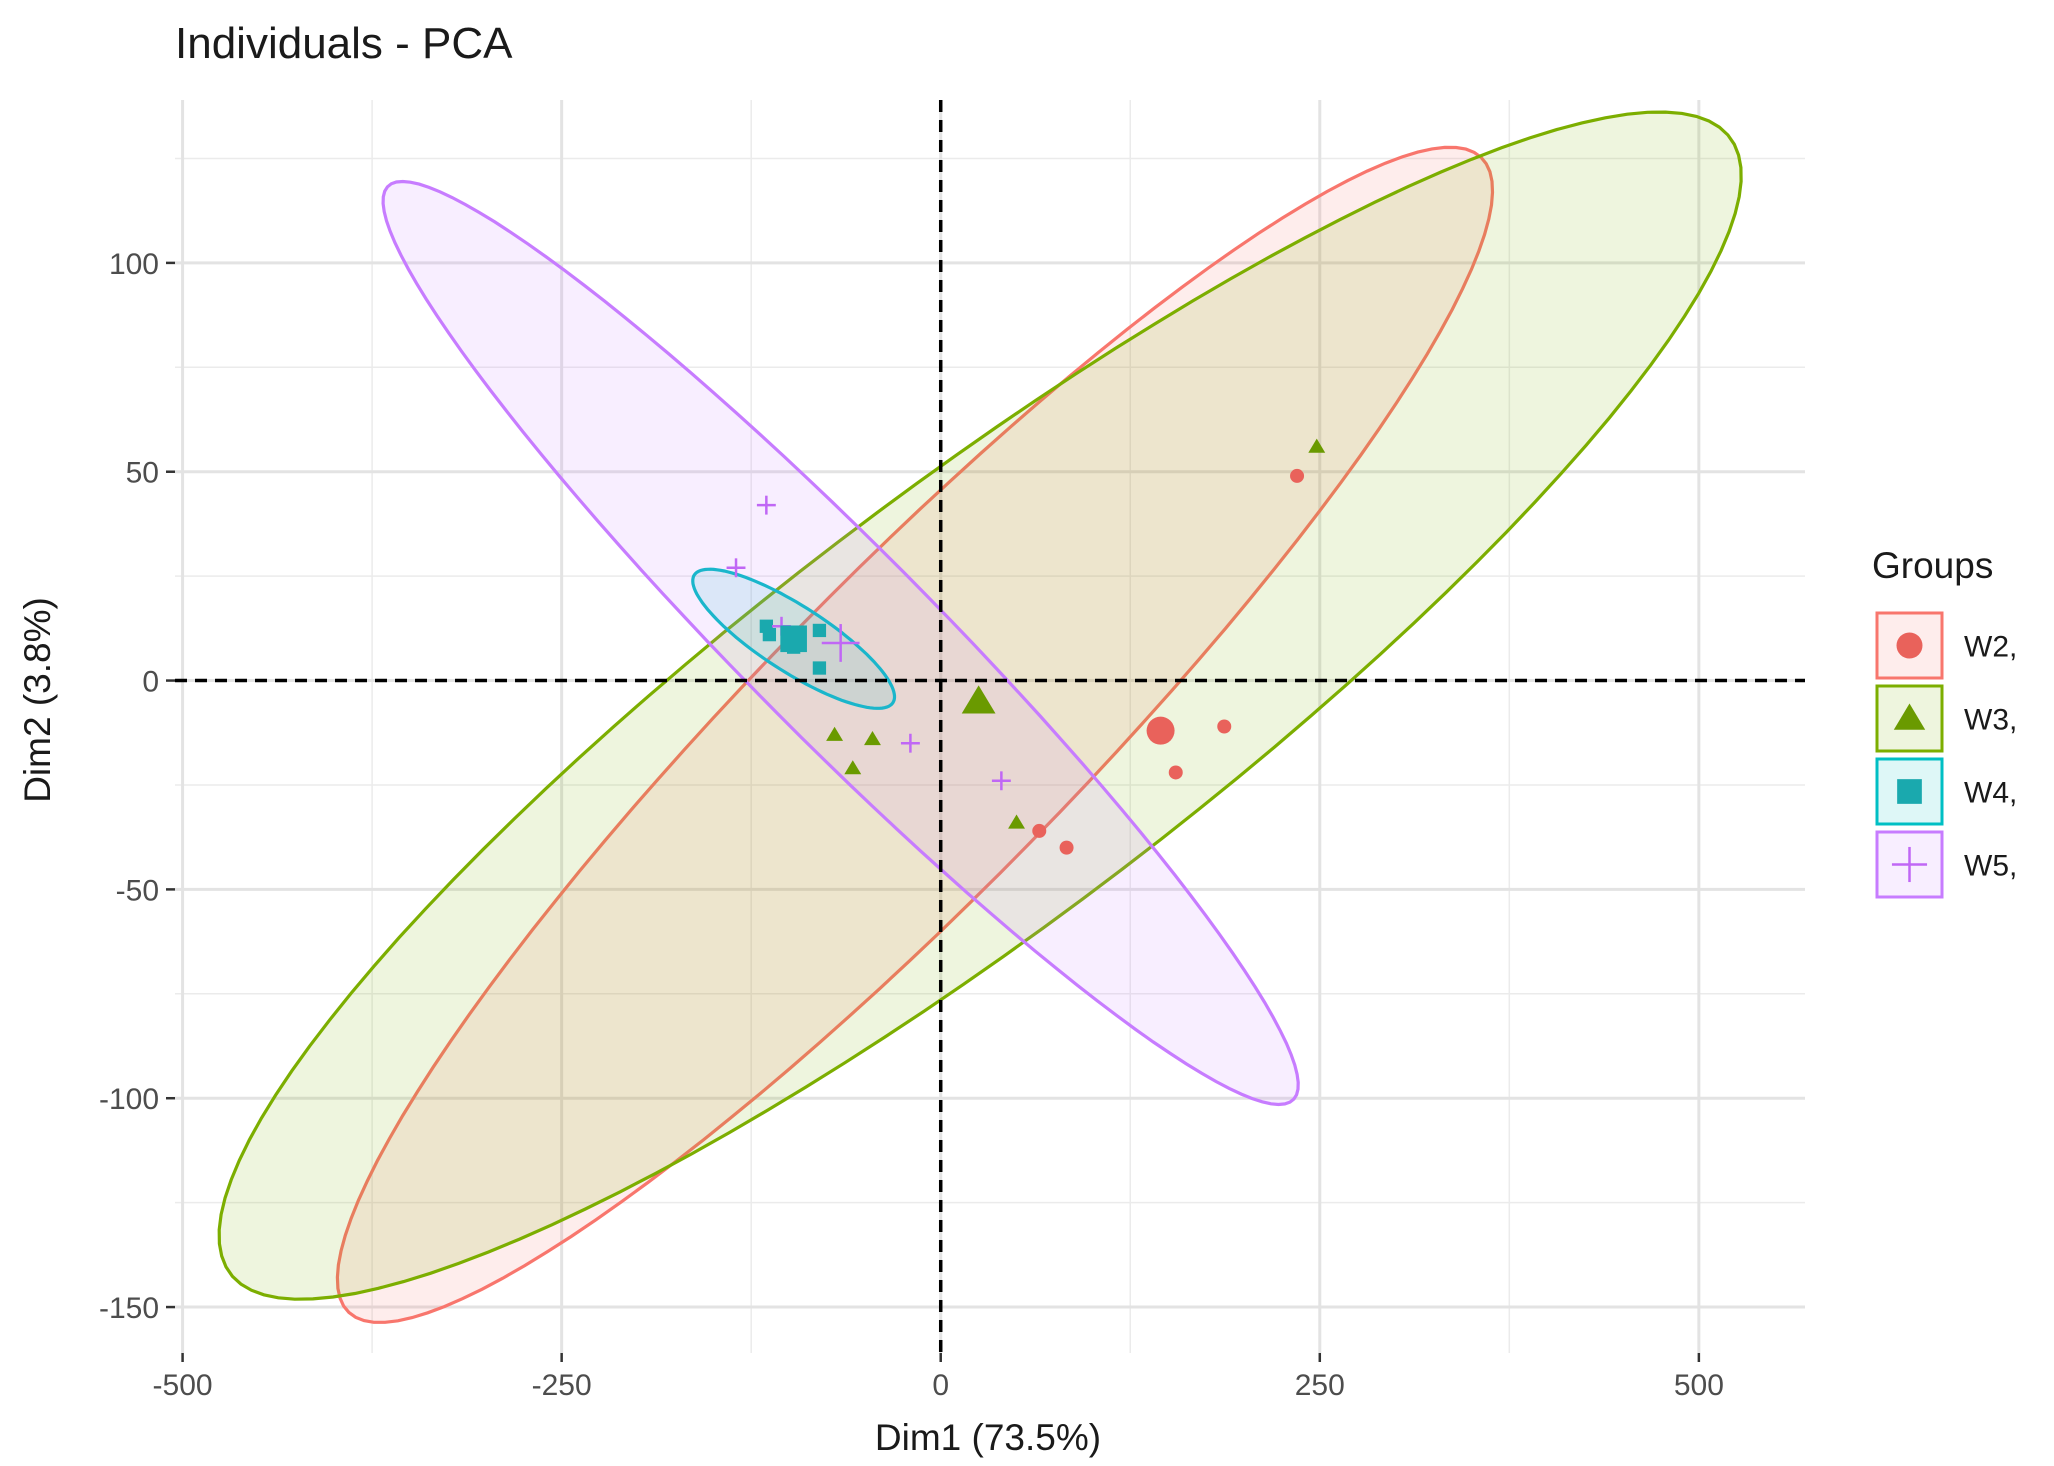 This screenshot has width=2054, height=1466. I want to click on y-tick-label: -150, so click(129, 1308).